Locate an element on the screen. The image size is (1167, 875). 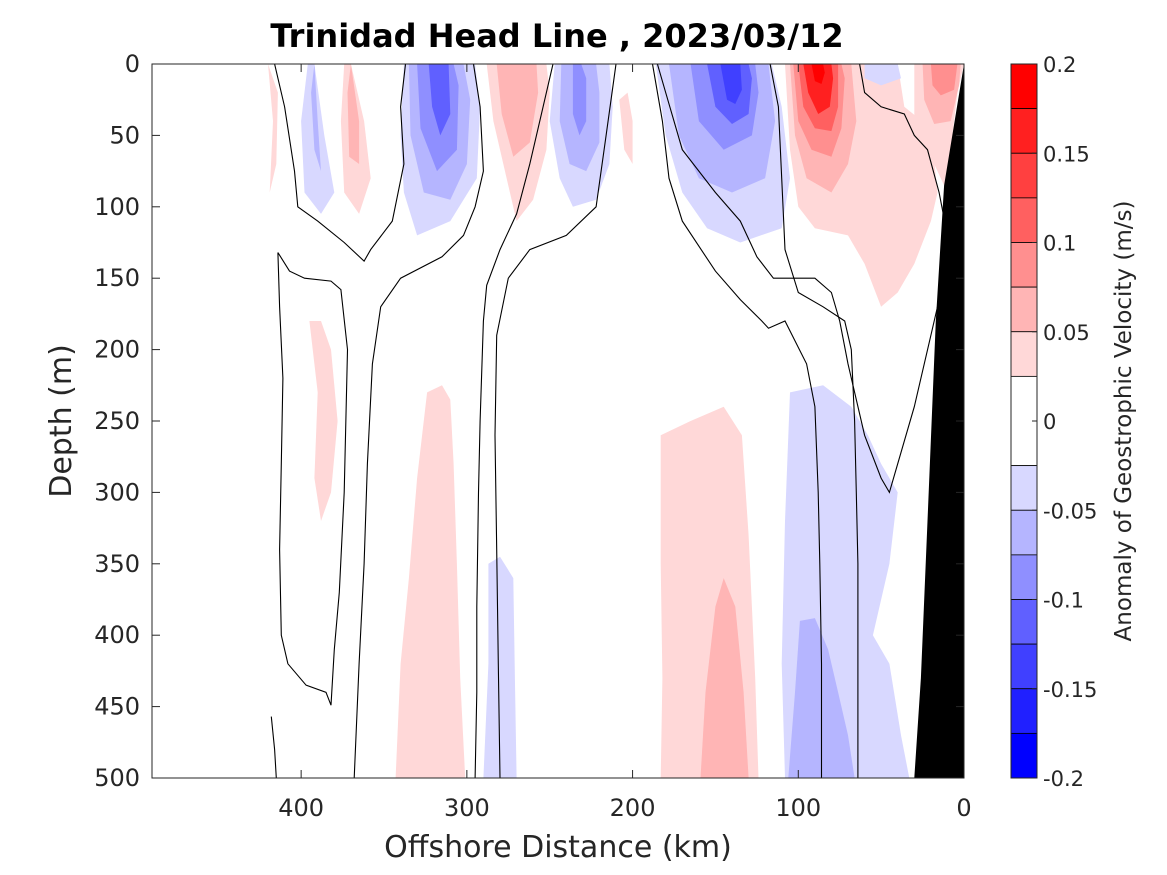
colorbar-tick-label: 0.1 is located at coordinates (1059, 244).